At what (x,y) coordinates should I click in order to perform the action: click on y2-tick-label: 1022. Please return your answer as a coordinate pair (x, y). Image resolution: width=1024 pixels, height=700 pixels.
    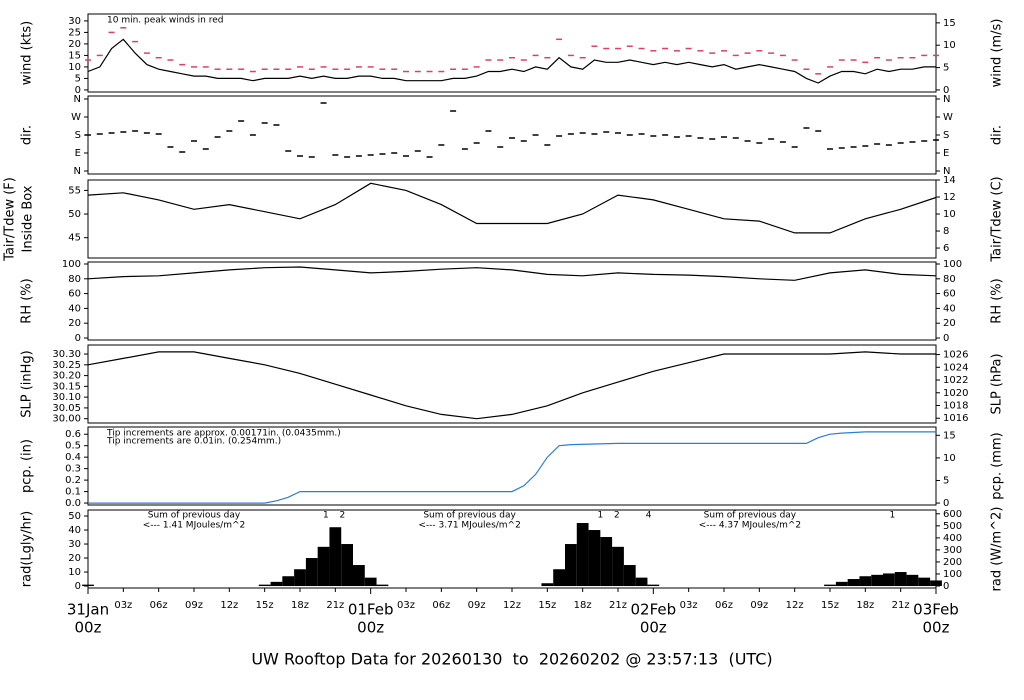
    Looking at the image, I should click on (955, 380).